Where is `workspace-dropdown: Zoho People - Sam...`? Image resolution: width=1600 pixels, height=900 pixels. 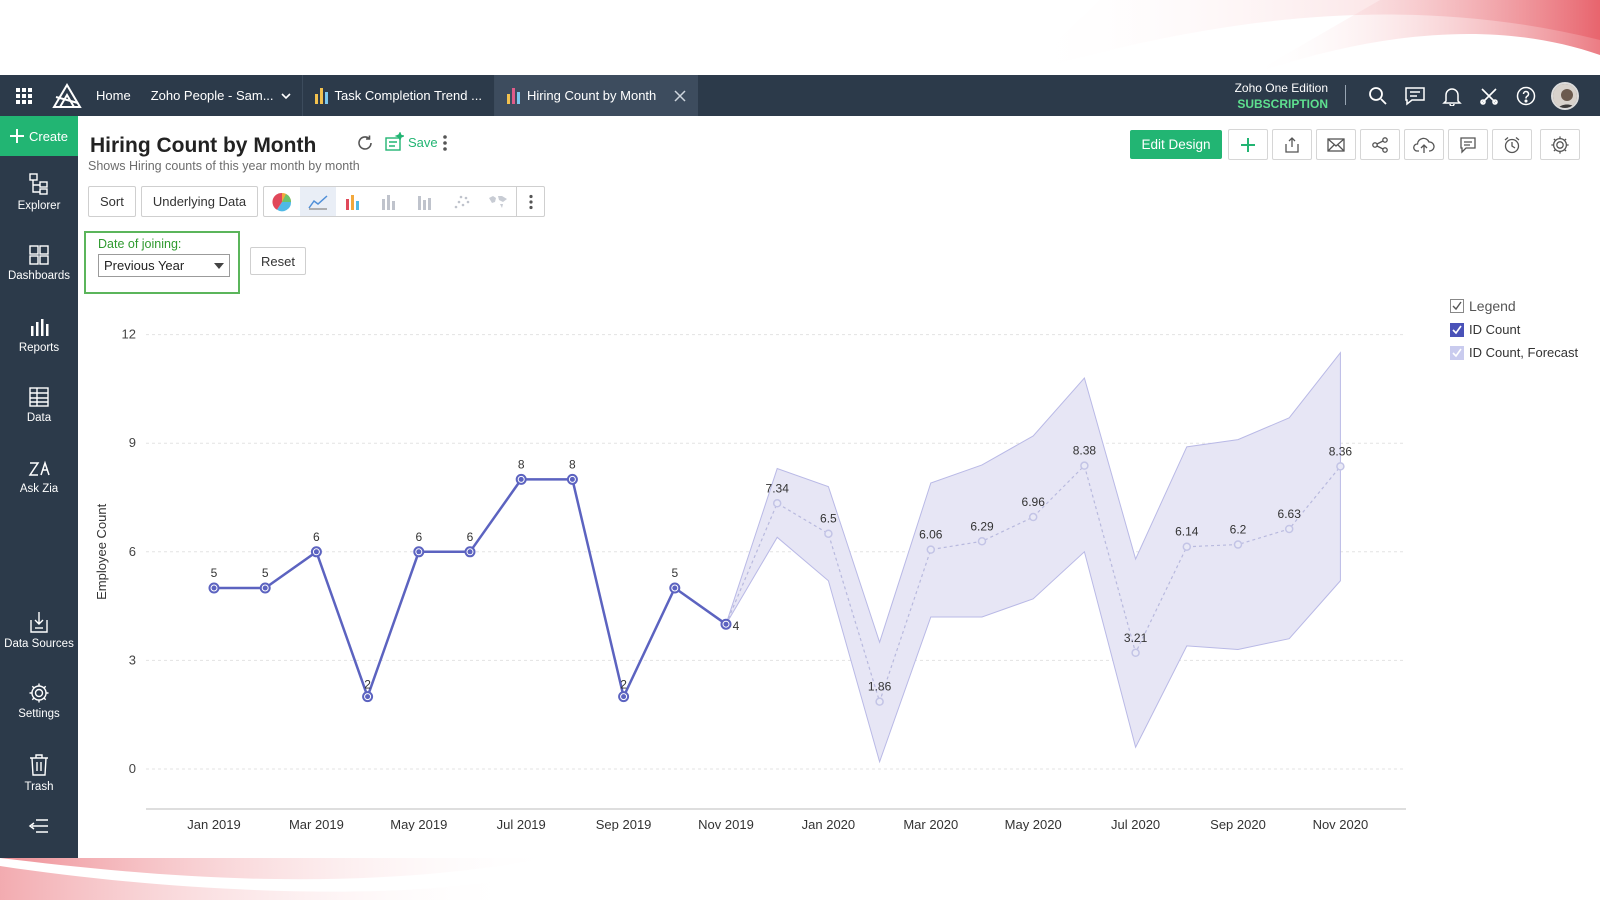
workspace-dropdown: Zoho People - Sam... is located at coordinates (221, 95).